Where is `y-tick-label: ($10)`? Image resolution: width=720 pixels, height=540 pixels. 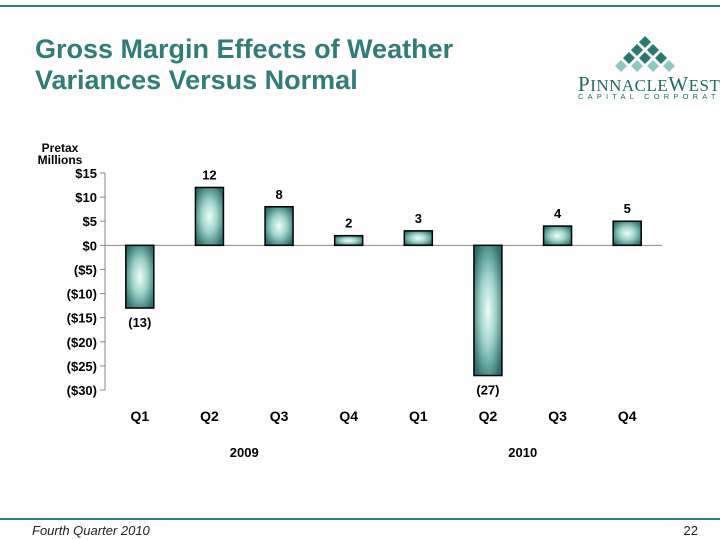
y-tick-label: ($10) is located at coordinates (82, 294).